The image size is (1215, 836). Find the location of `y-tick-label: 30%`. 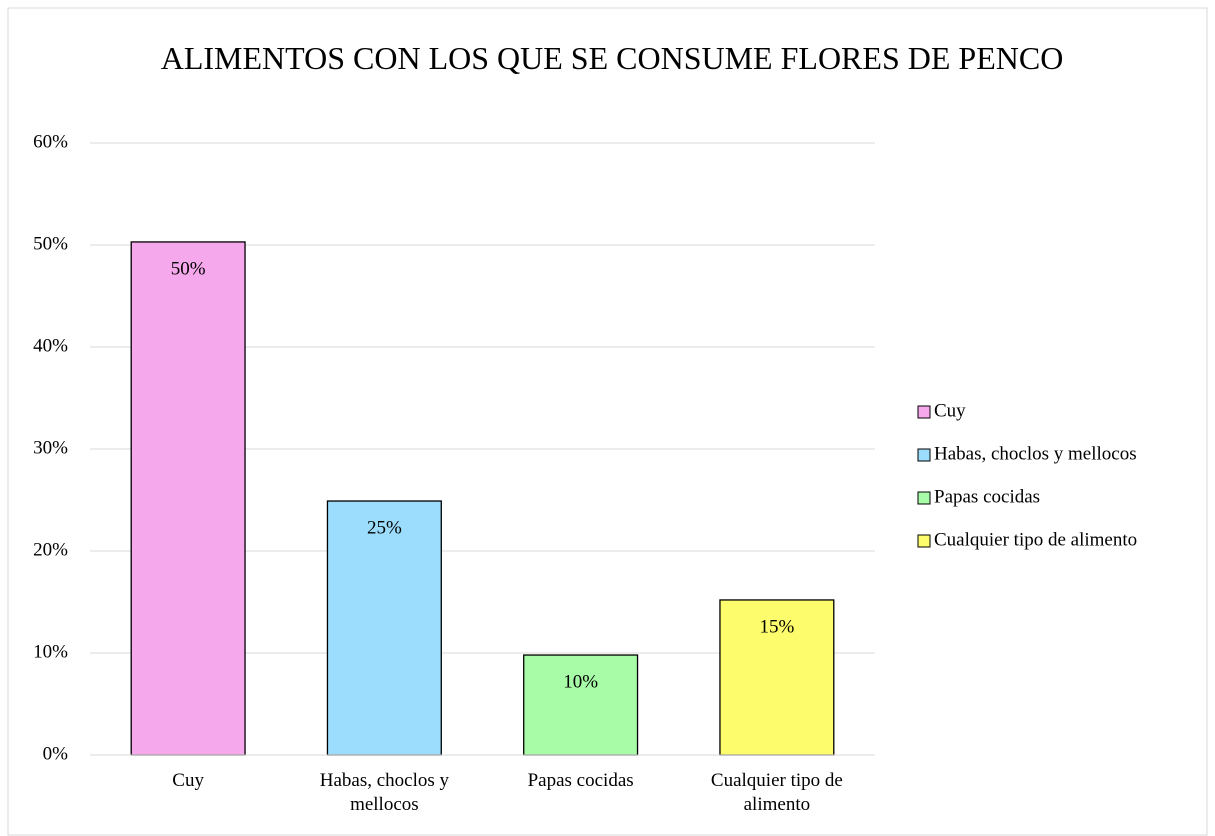

y-tick-label: 30% is located at coordinates (50, 447).